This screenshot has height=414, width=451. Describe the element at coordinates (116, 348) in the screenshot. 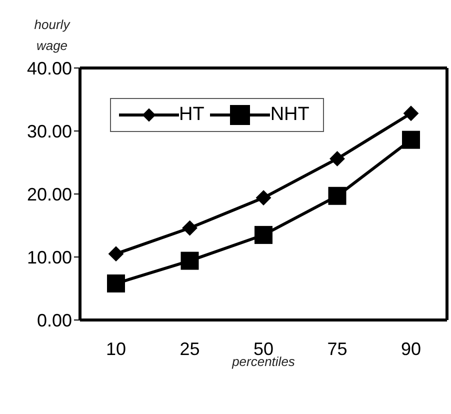

I see `x-tick-label: 10` at that location.